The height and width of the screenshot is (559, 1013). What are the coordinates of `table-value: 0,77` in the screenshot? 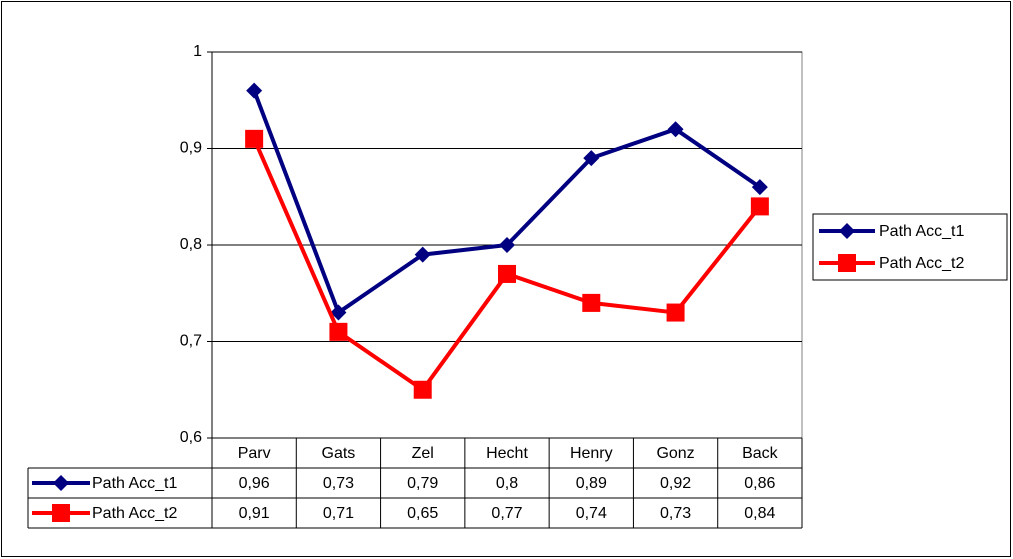 It's located at (506, 513).